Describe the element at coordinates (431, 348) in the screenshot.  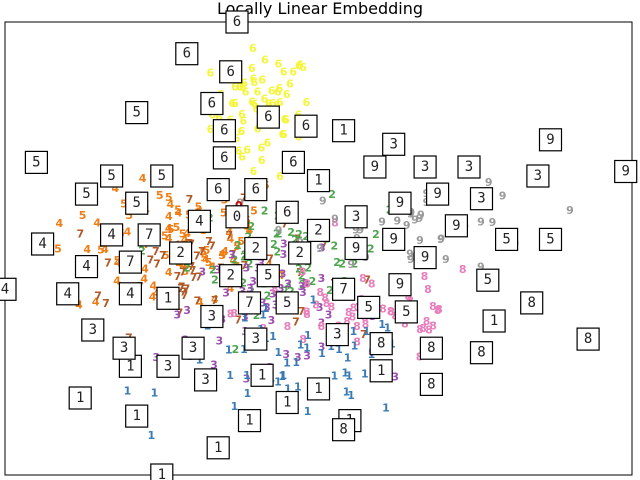
I see `digit-thumbnail-8: 8` at that location.